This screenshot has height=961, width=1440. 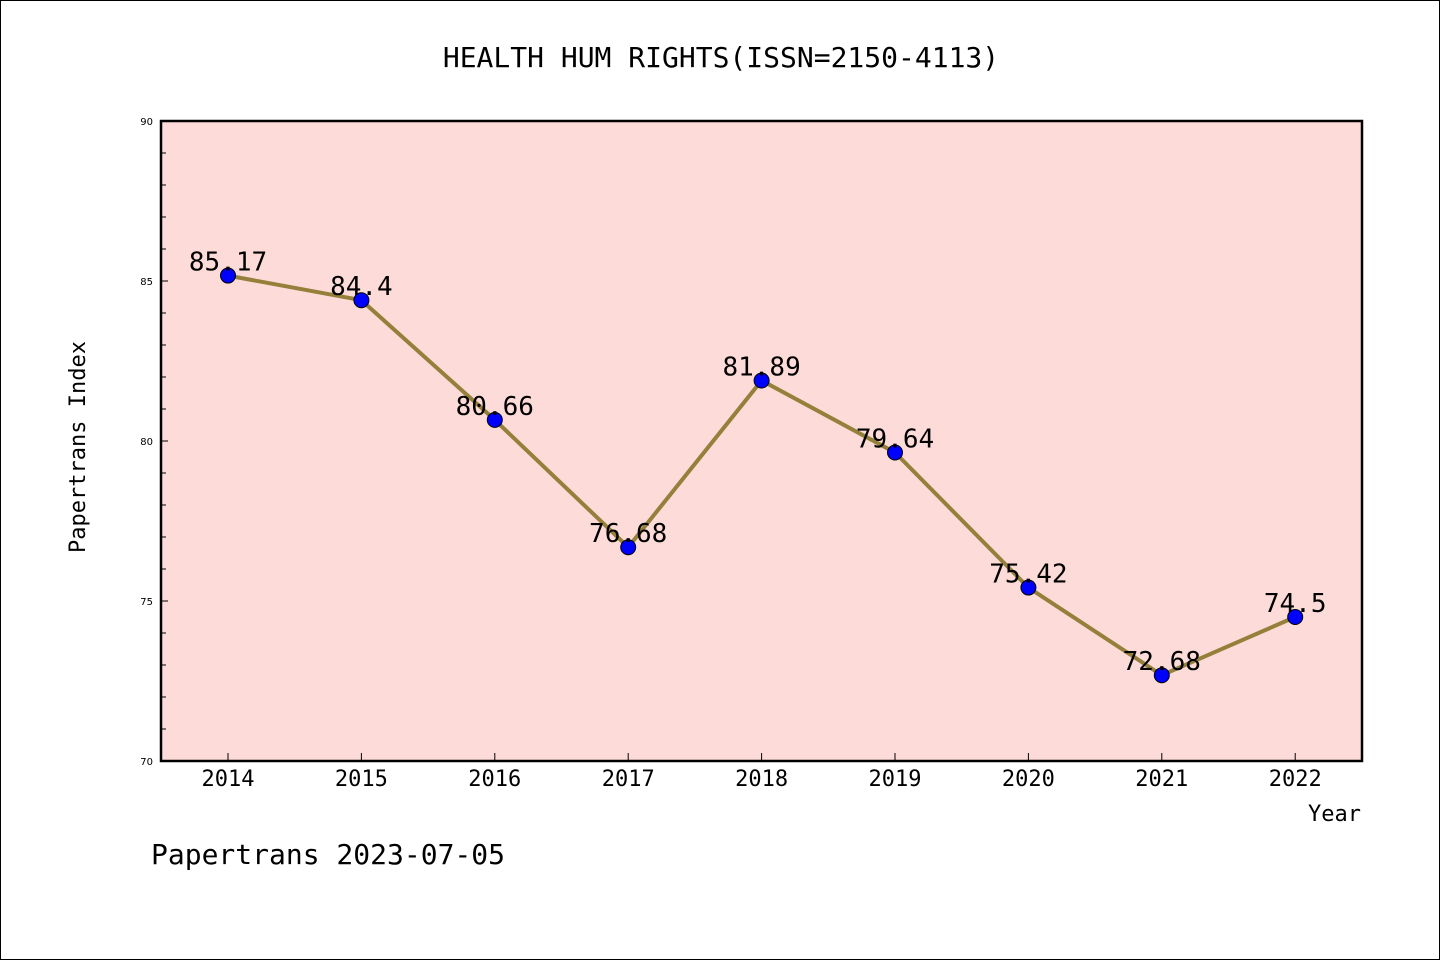 I want to click on data-label: 75.42, so click(x=1028, y=575).